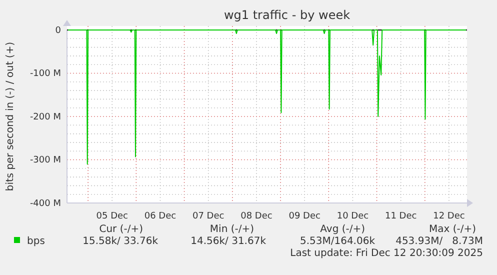 Image resolution: width=497 pixels, height=275 pixels. What do you see at coordinates (58, 31) in the screenshot?
I see `y-tick-label: 0` at bounding box center [58, 31].